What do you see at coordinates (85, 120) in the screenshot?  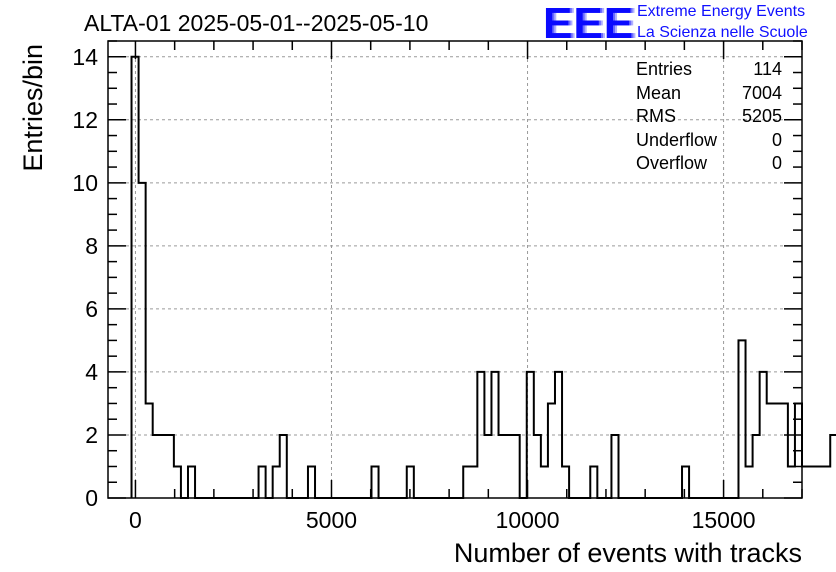 I see `y-tick-label: 12` at bounding box center [85, 120].